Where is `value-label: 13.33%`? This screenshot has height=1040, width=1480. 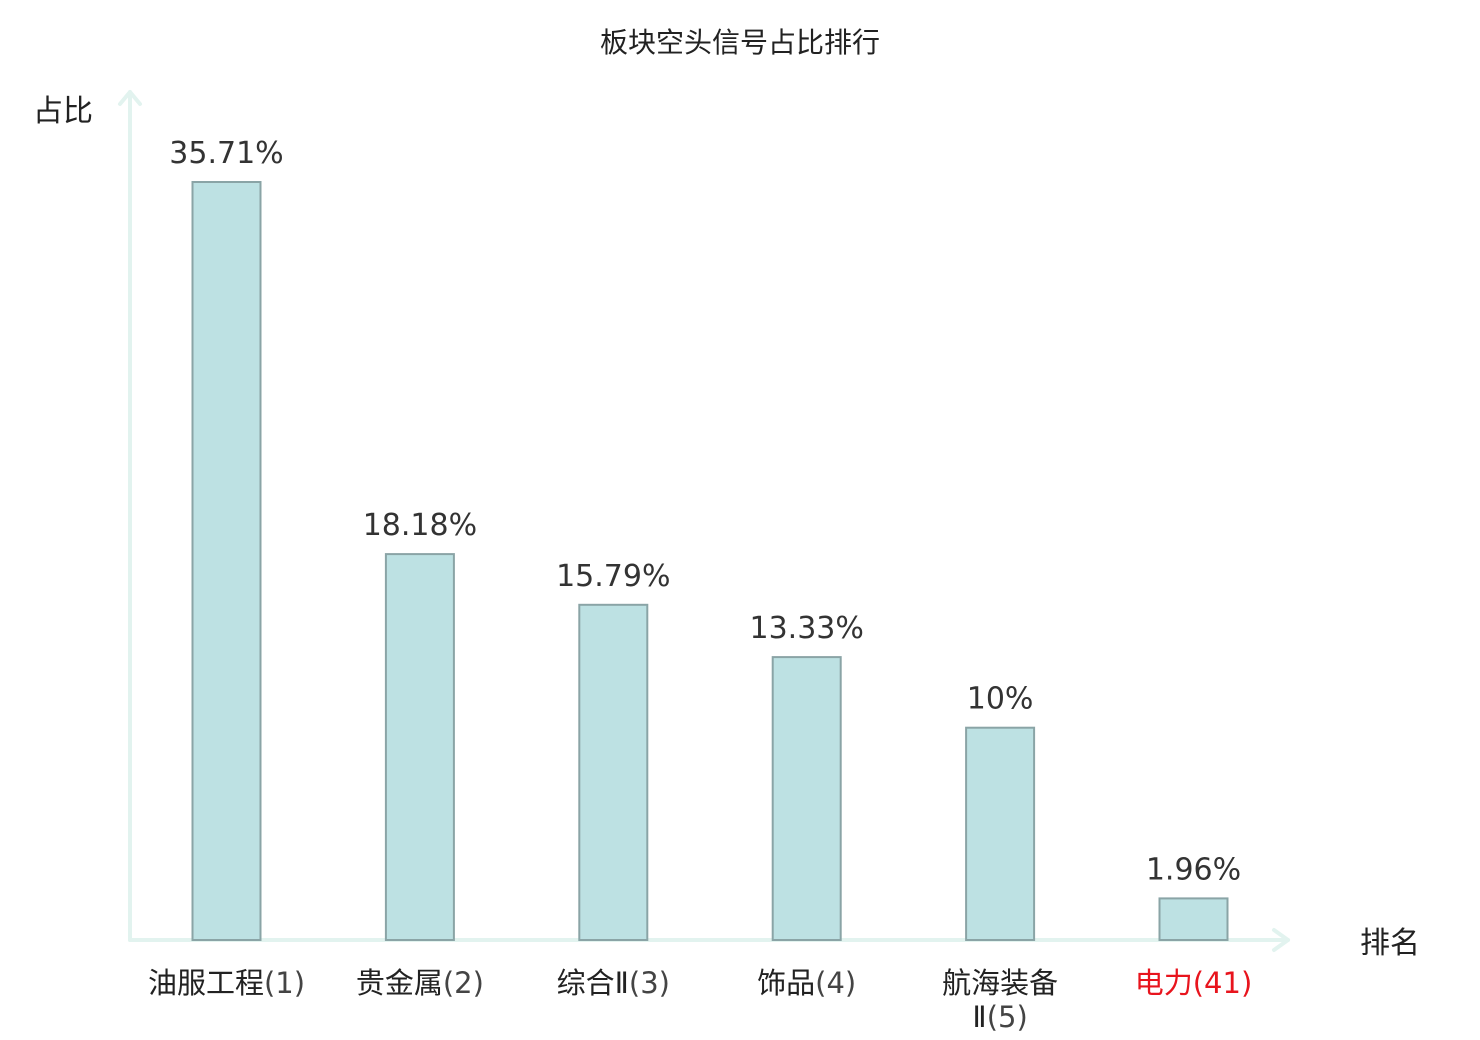
value-label: 13.33% is located at coordinates (807, 628).